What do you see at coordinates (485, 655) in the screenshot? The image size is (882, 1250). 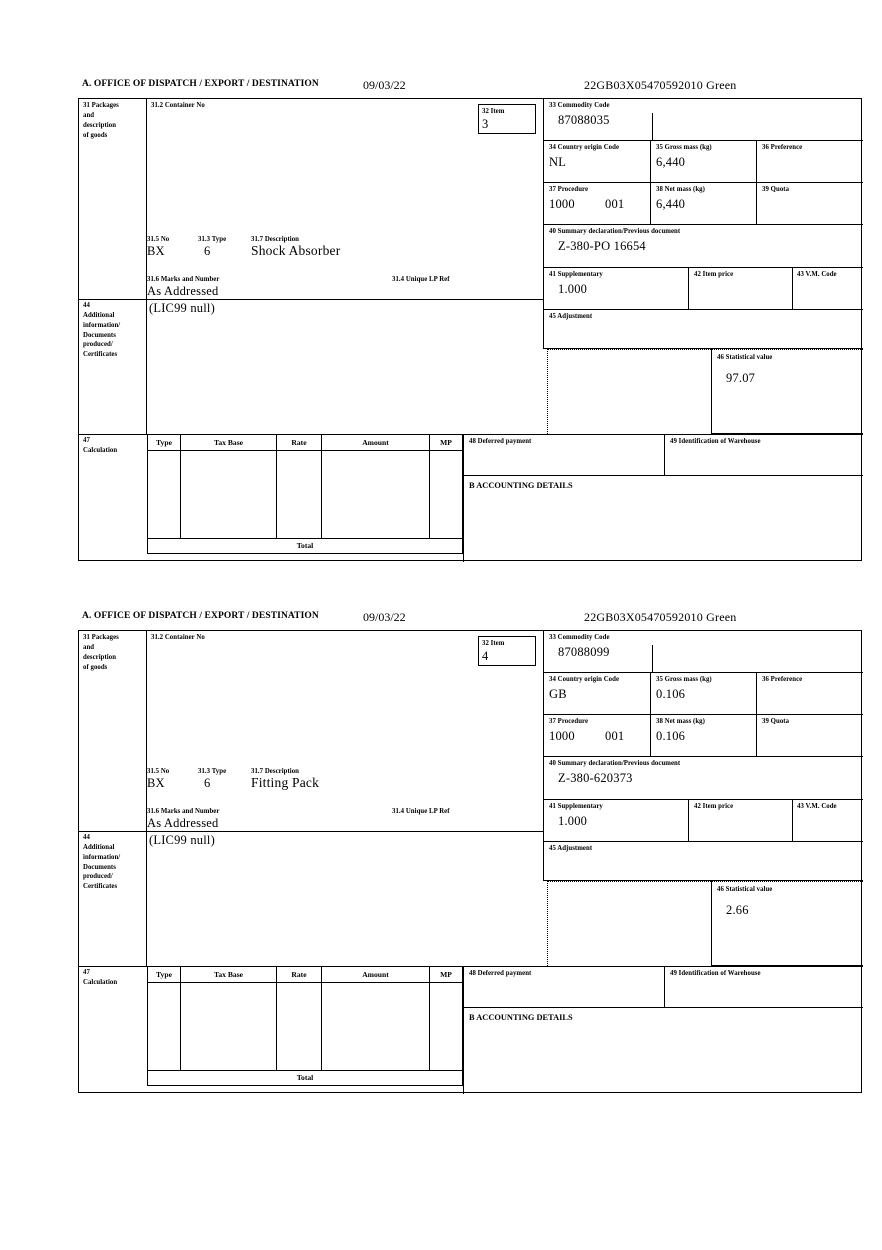 I see `box32-value: 4` at bounding box center [485, 655].